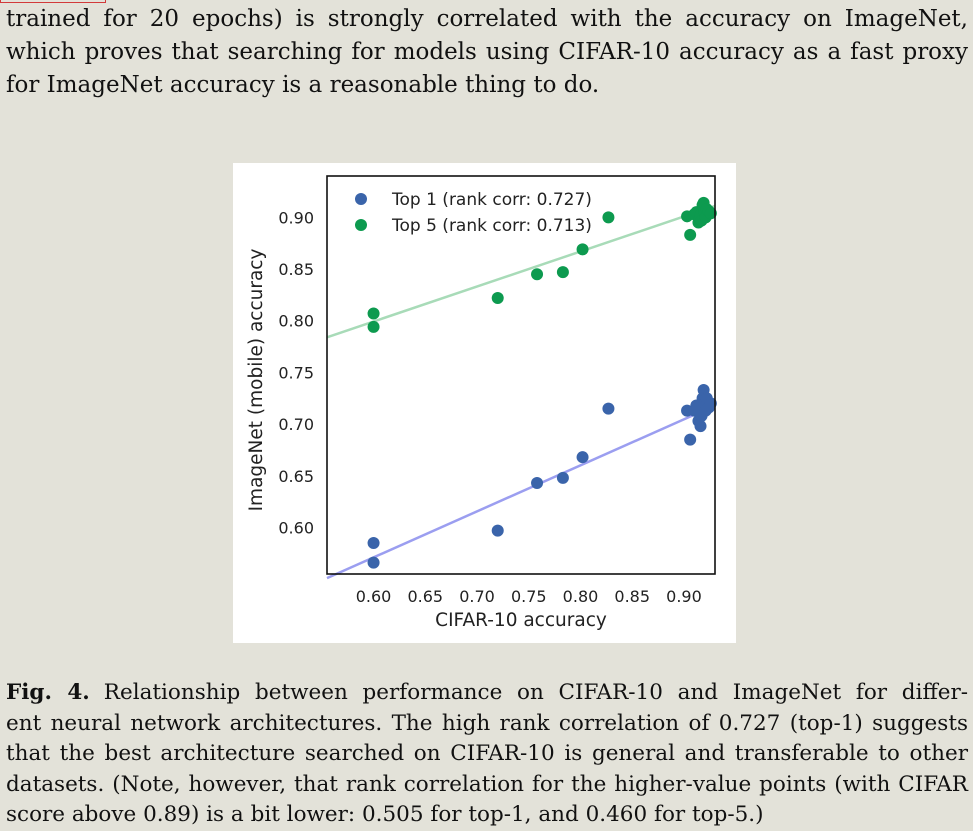  I want to click on y-tick-label: 0.90, so click(296, 217).